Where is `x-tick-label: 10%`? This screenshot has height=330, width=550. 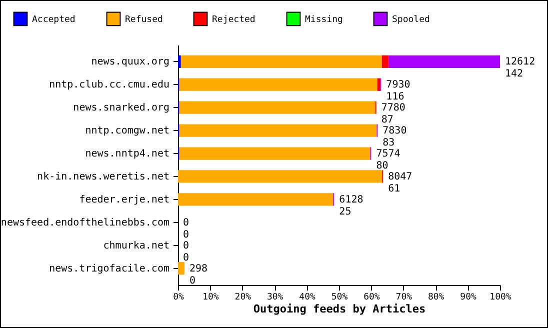 x-tick-label: 10% is located at coordinates (211, 297).